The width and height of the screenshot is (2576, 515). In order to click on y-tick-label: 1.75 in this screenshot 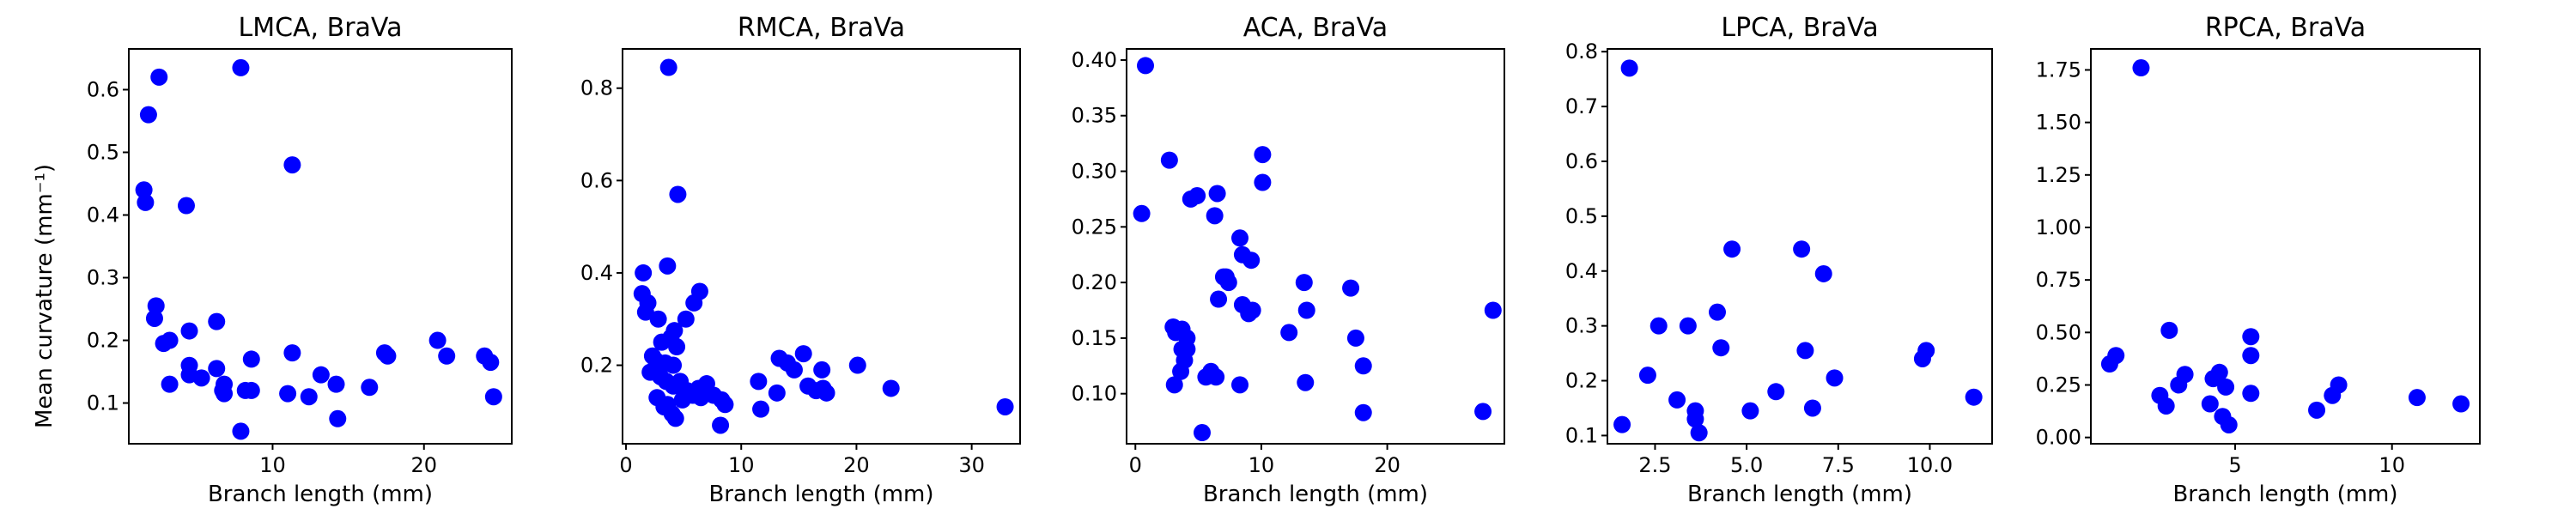, I will do `click(2058, 70)`.